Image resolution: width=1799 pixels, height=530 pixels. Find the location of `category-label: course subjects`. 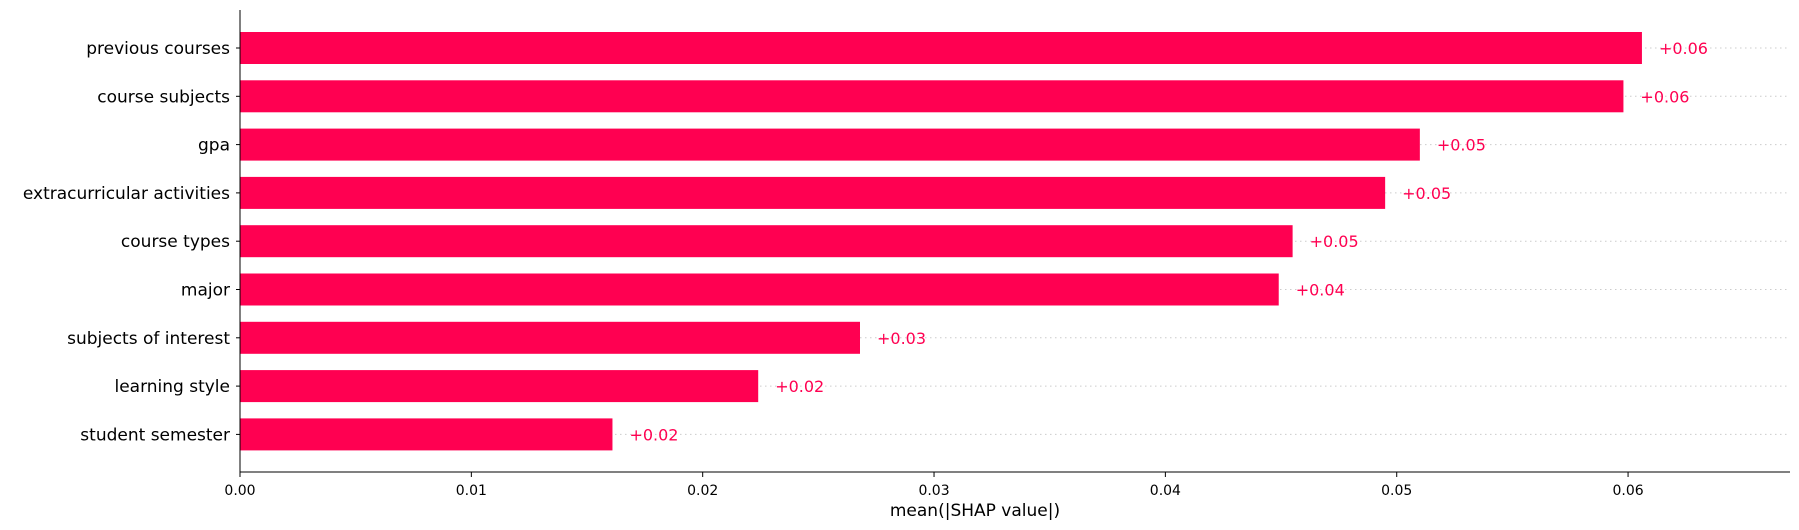

category-label: course subjects is located at coordinates (163, 97).